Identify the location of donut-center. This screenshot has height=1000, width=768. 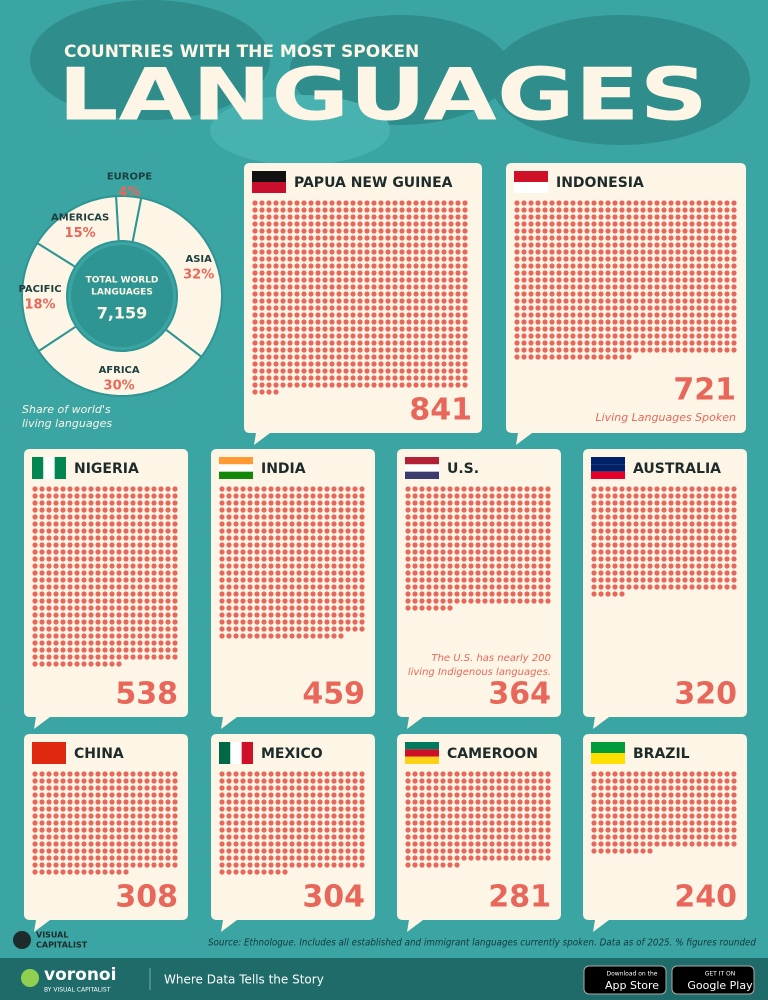
(122, 296).